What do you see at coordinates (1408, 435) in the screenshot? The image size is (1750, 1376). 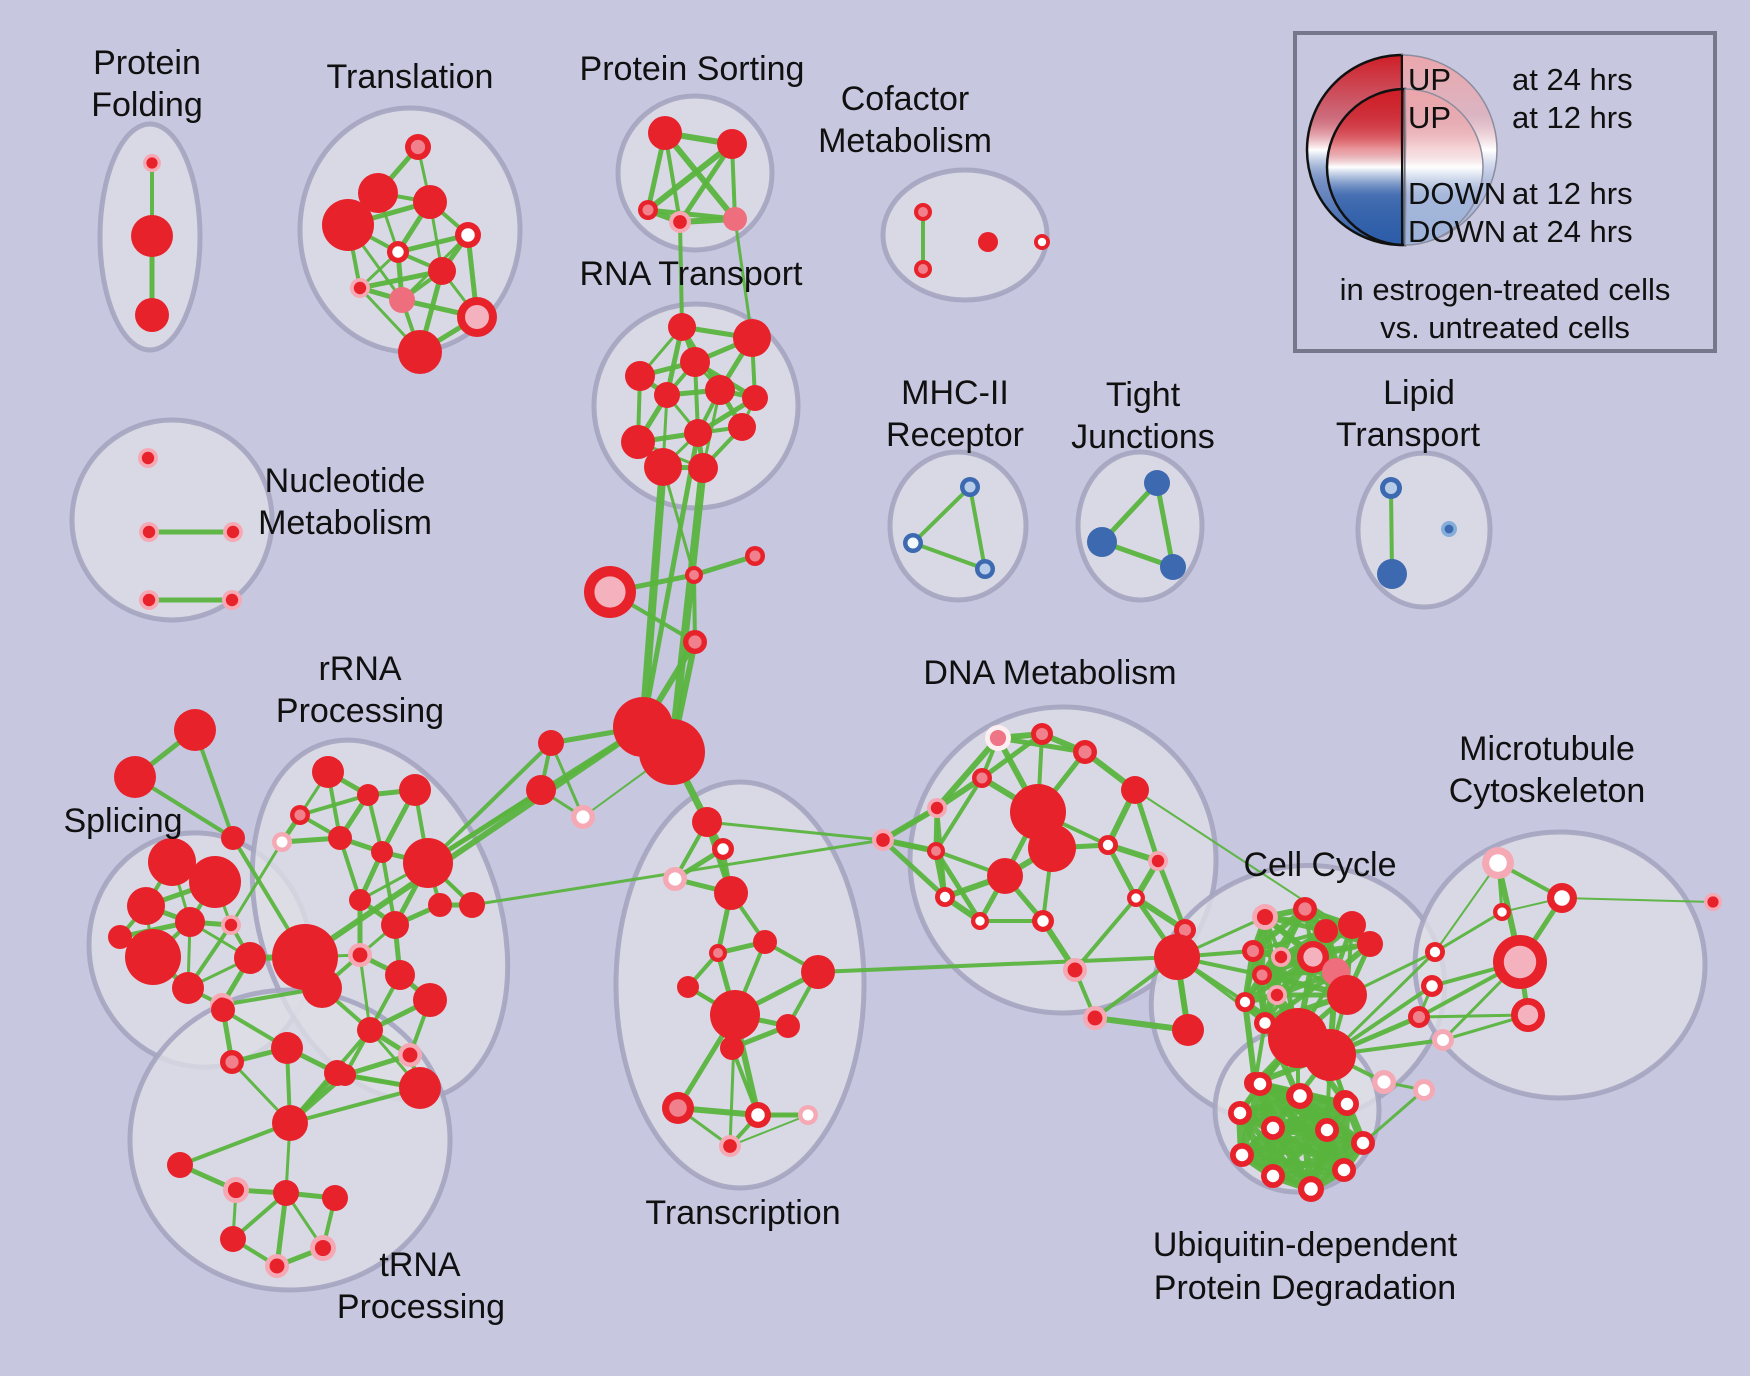 I see `cluster-label: Transport` at bounding box center [1408, 435].